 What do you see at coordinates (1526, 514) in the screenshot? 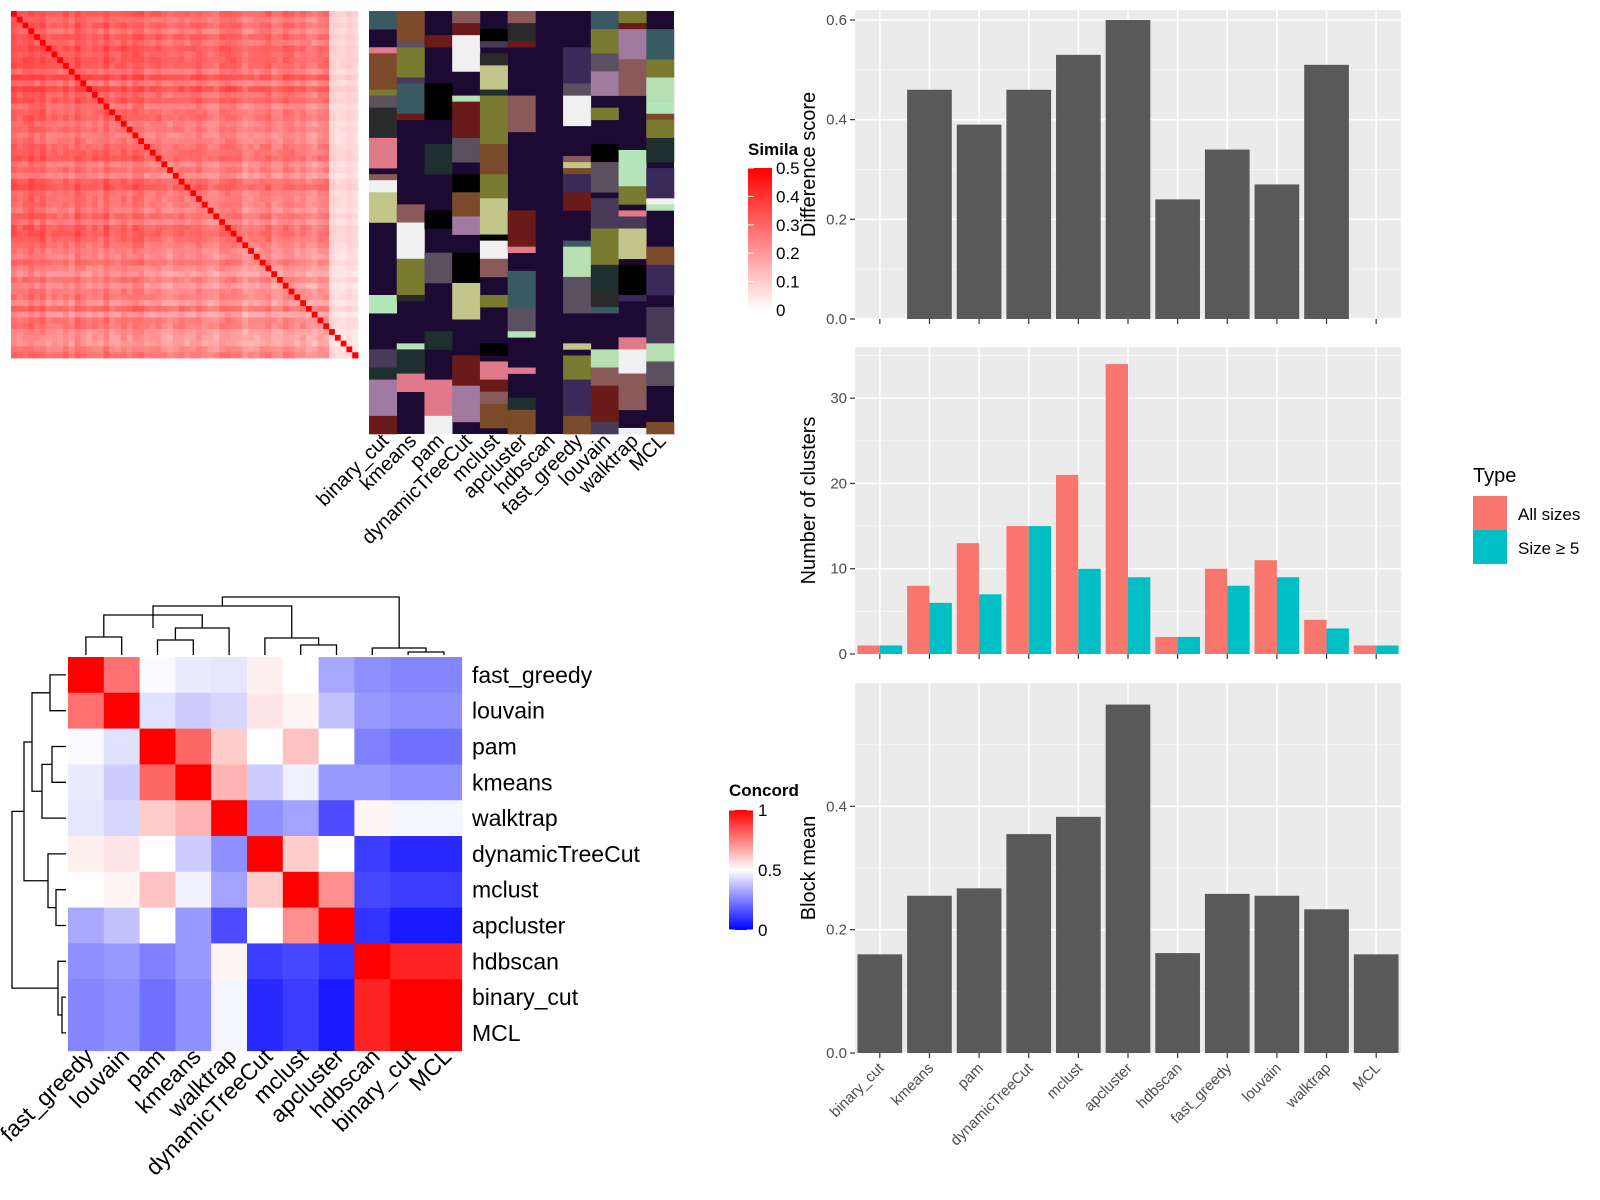
I see `type-legend: Type All sizes Size ≥ 5` at bounding box center [1526, 514].